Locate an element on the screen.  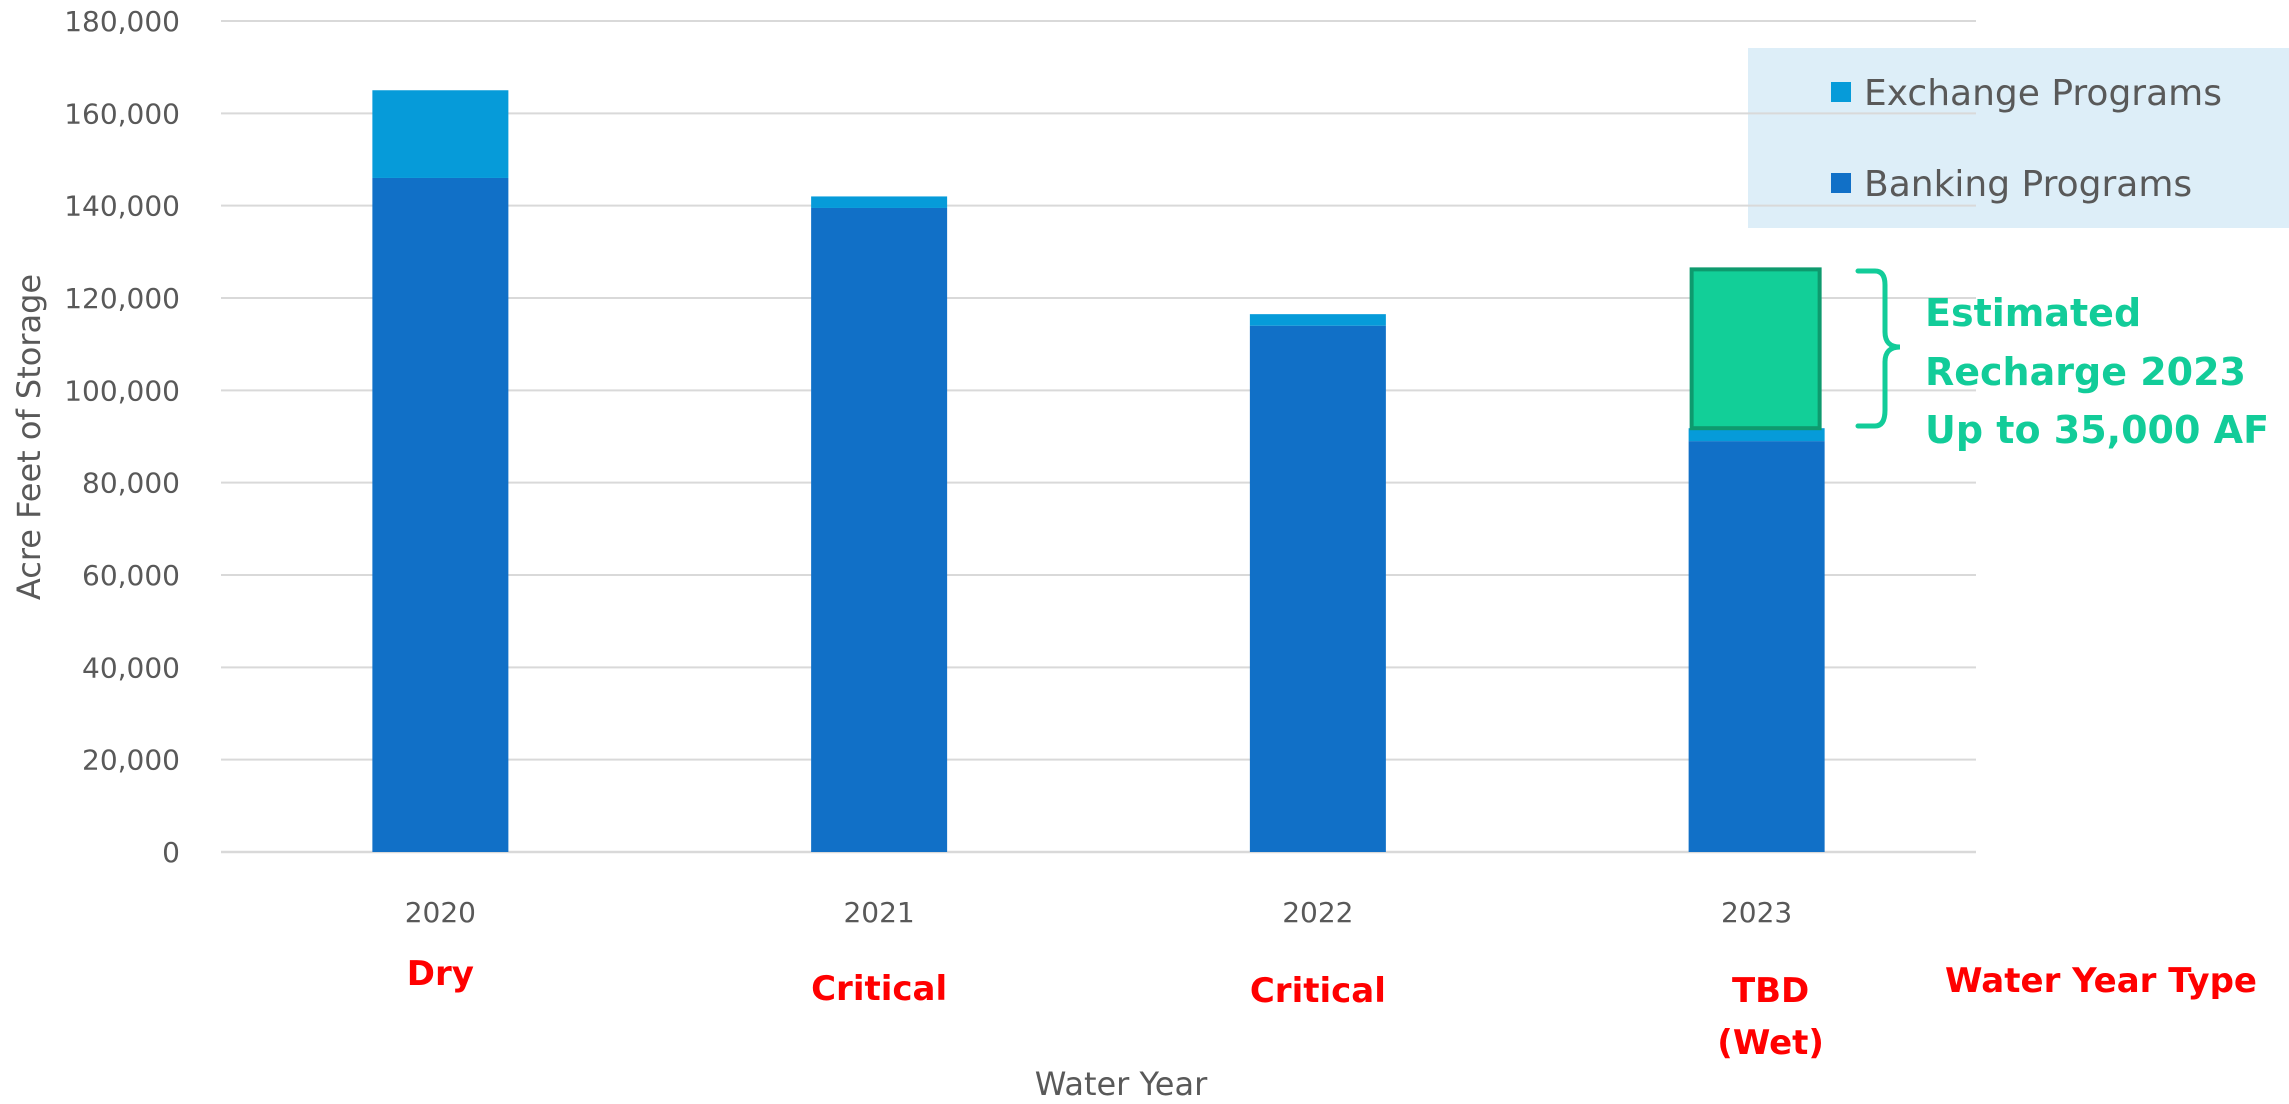
bar-banking-2021 is located at coordinates (879, 530).